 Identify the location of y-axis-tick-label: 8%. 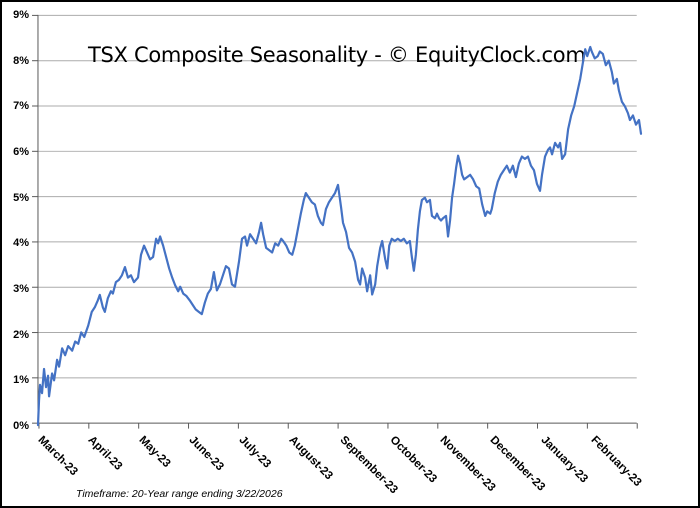
(21, 60).